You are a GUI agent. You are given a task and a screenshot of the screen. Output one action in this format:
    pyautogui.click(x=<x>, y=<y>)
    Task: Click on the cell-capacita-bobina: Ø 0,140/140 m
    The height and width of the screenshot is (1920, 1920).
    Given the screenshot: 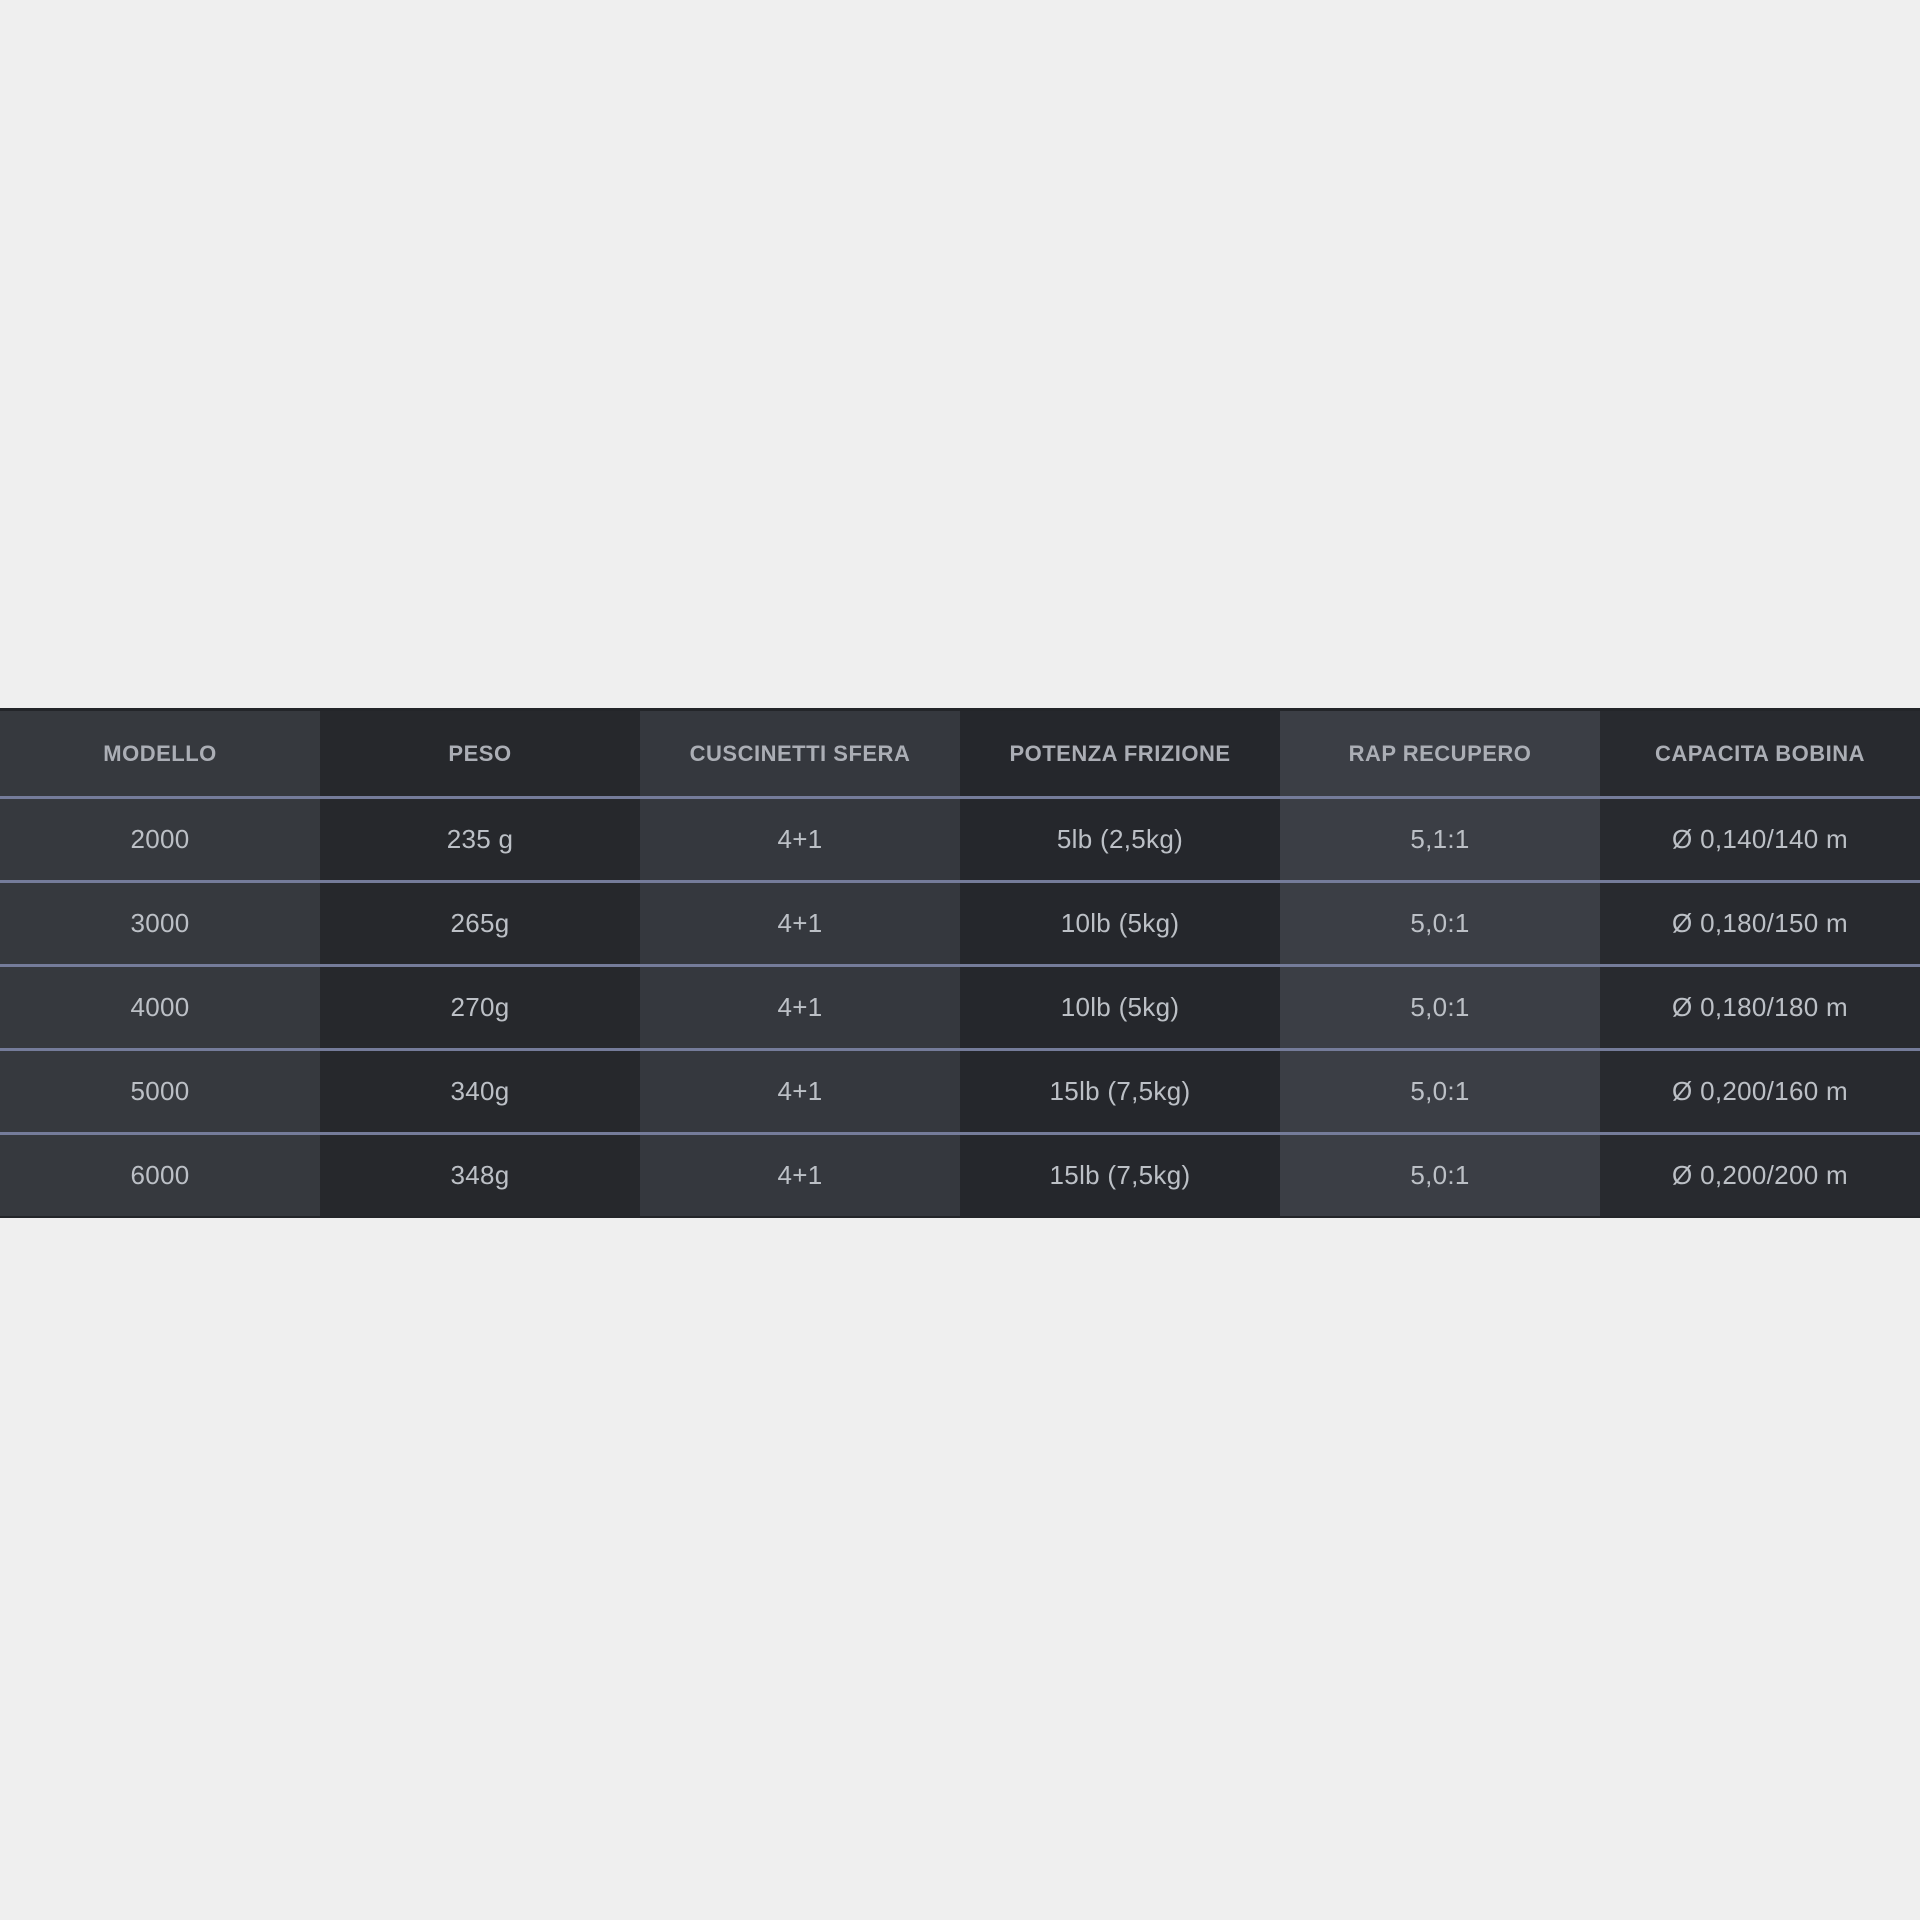 What is the action you would take?
    pyautogui.click(x=1760, y=839)
    